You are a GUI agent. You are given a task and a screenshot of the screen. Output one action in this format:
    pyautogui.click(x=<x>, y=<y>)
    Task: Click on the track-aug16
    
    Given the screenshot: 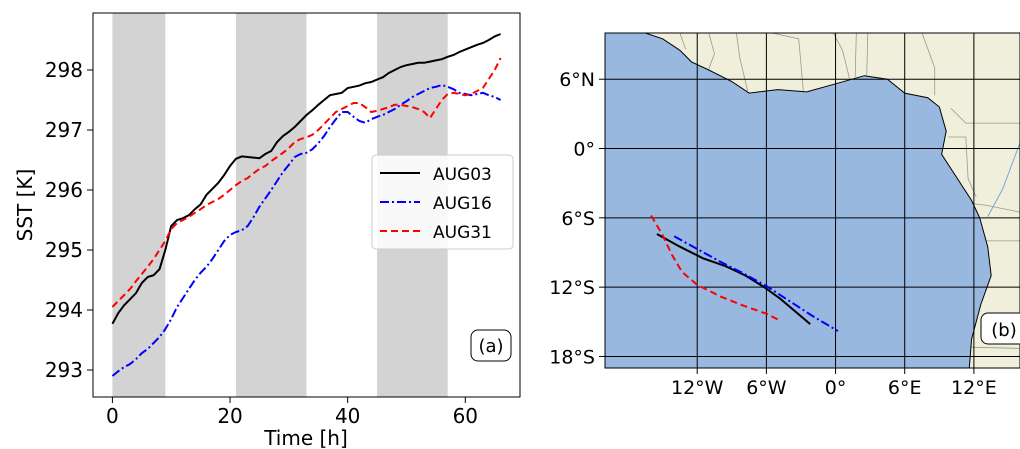 What is the action you would take?
    pyautogui.click(x=756, y=283)
    